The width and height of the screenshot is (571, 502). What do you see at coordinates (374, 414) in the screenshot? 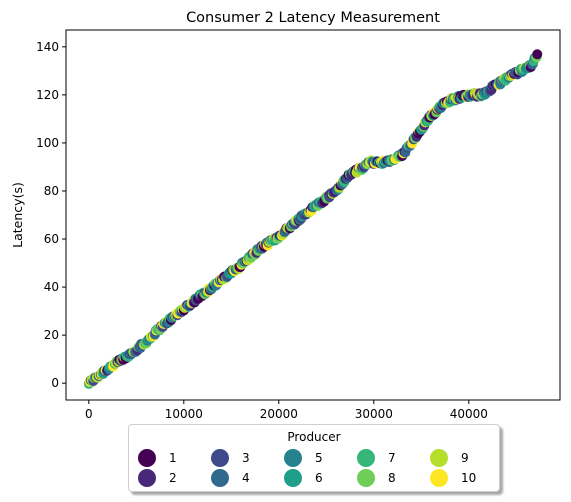
I see `x-tick-label: 30000` at bounding box center [374, 414].